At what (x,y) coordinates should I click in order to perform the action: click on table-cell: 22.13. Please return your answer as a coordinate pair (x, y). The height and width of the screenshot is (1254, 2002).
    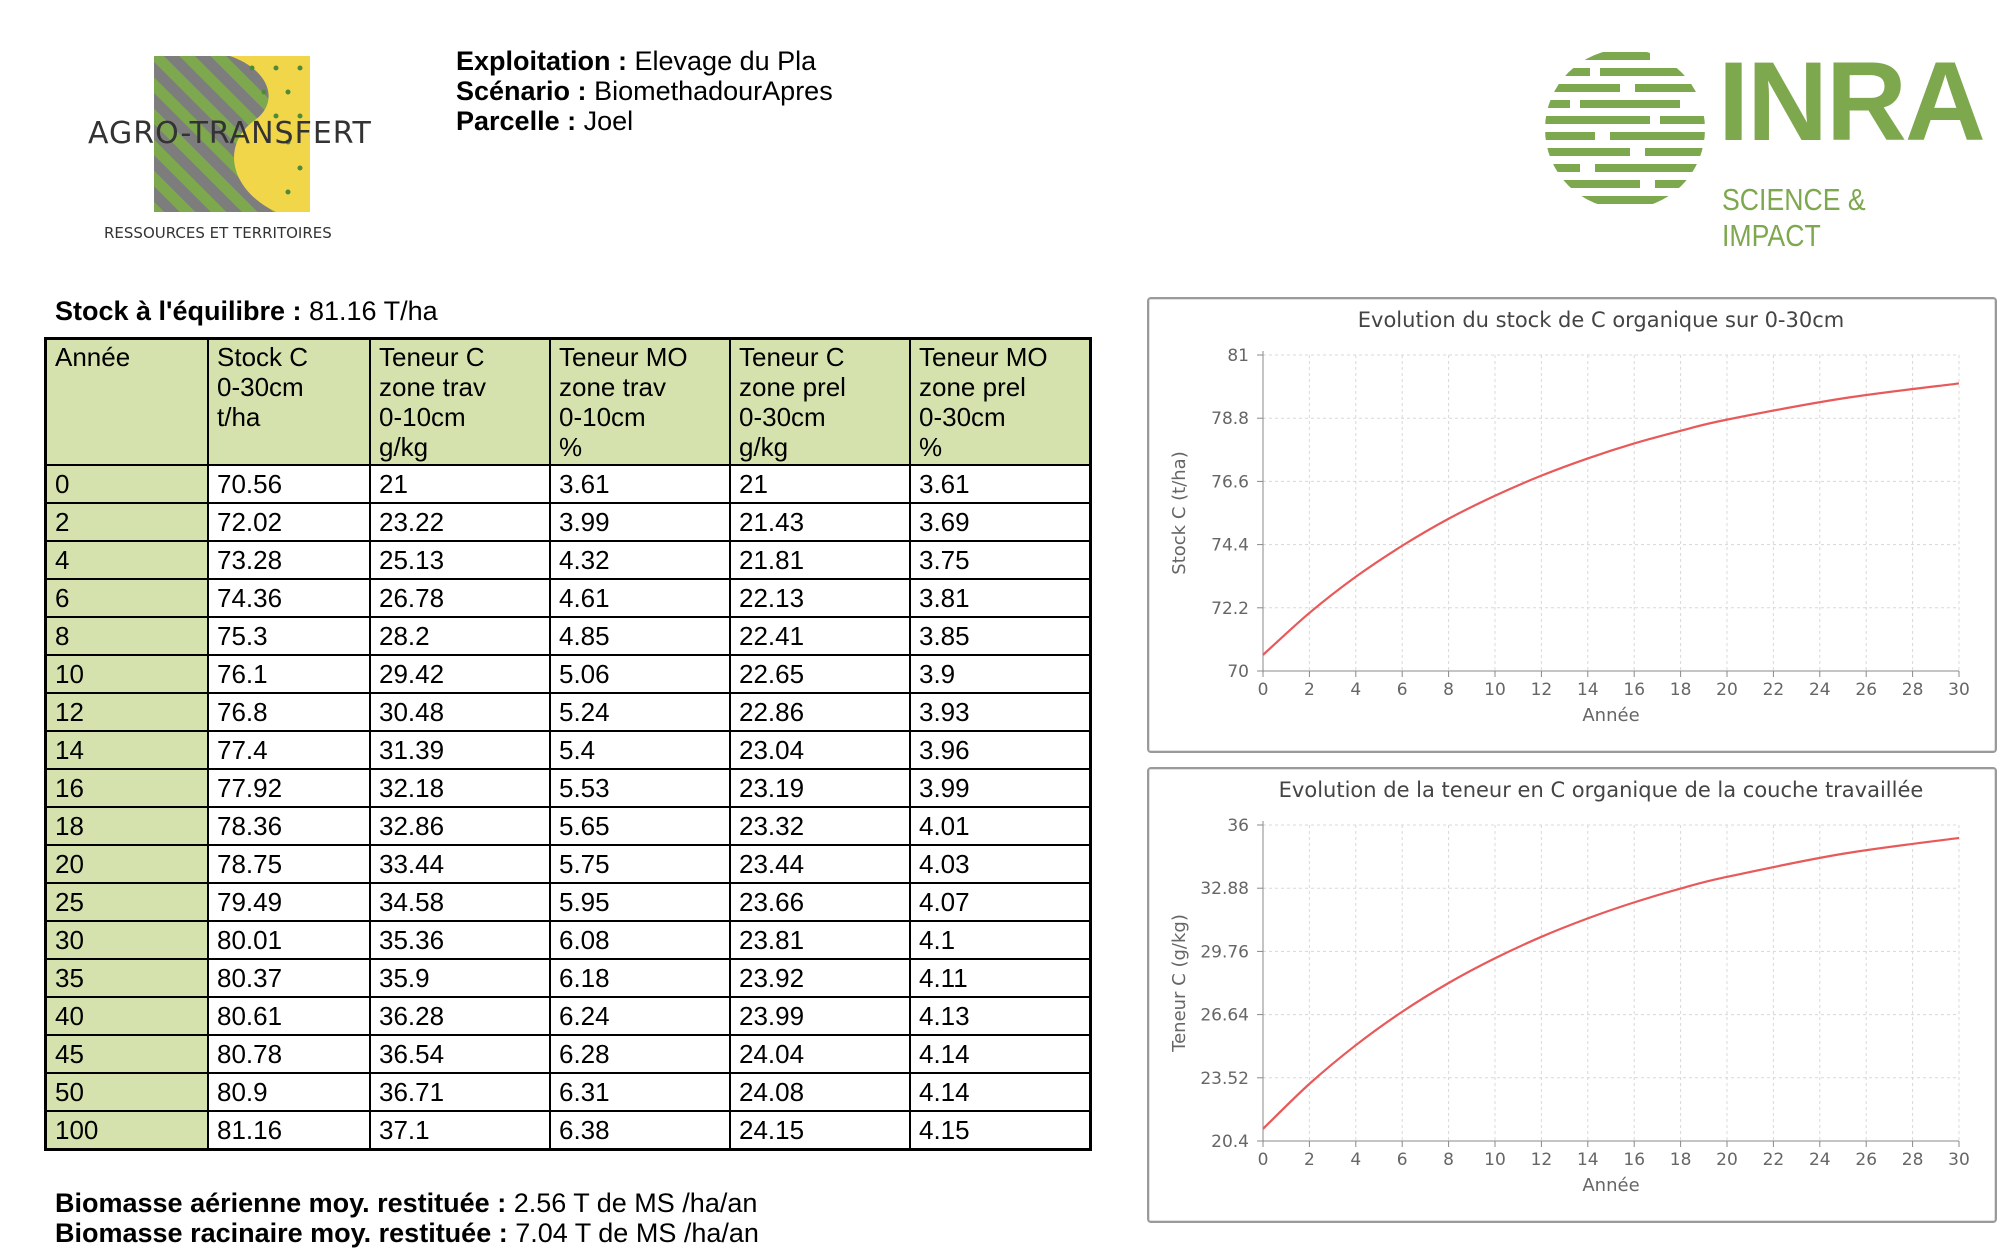
    Looking at the image, I should click on (820, 598).